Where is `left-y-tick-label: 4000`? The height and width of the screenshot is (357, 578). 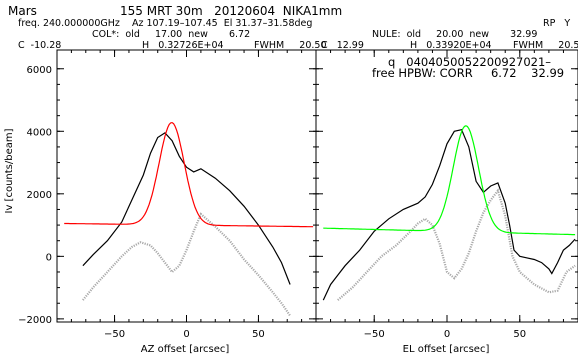
left-y-tick-label: 4000 is located at coordinates (39, 132).